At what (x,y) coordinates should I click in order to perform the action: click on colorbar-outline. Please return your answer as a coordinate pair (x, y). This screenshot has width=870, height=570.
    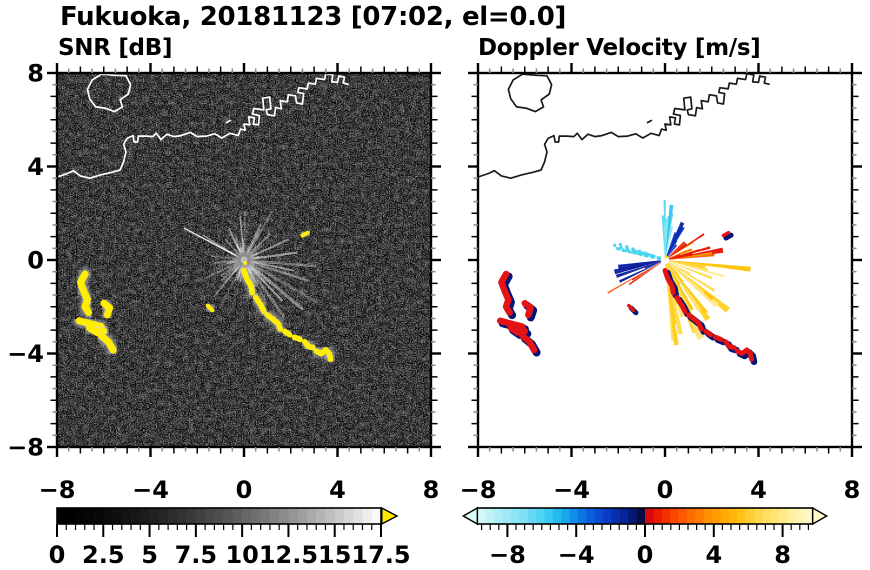
    Looking at the image, I should click on (219, 516).